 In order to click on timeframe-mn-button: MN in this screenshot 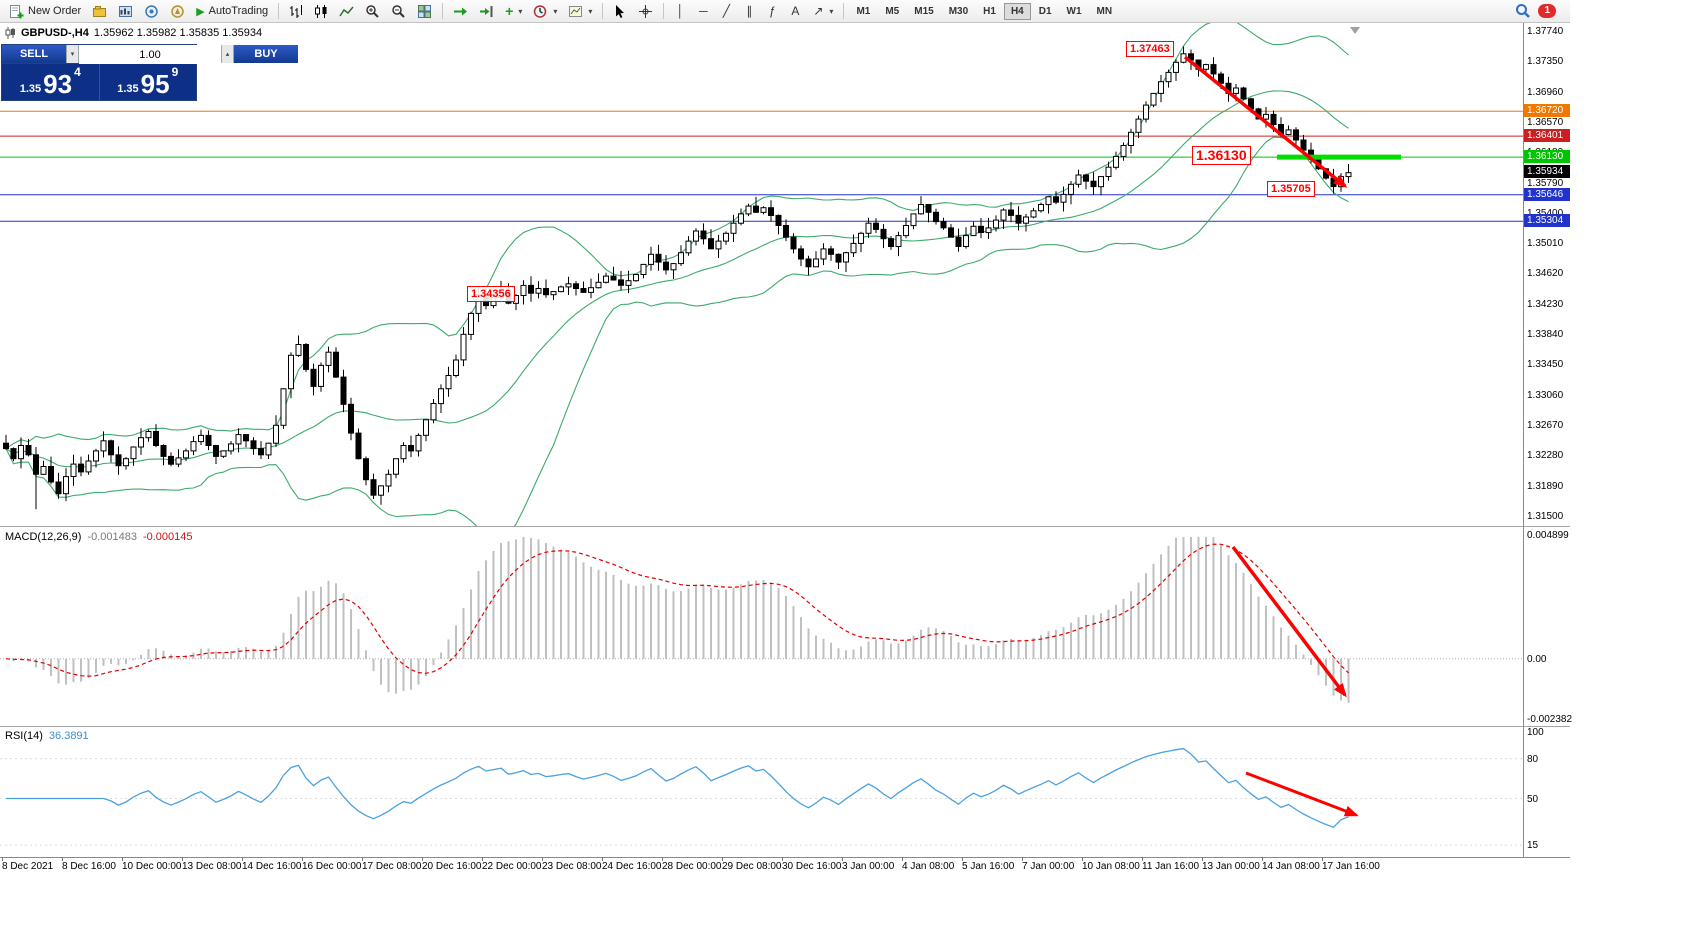, I will do `click(1105, 11)`.